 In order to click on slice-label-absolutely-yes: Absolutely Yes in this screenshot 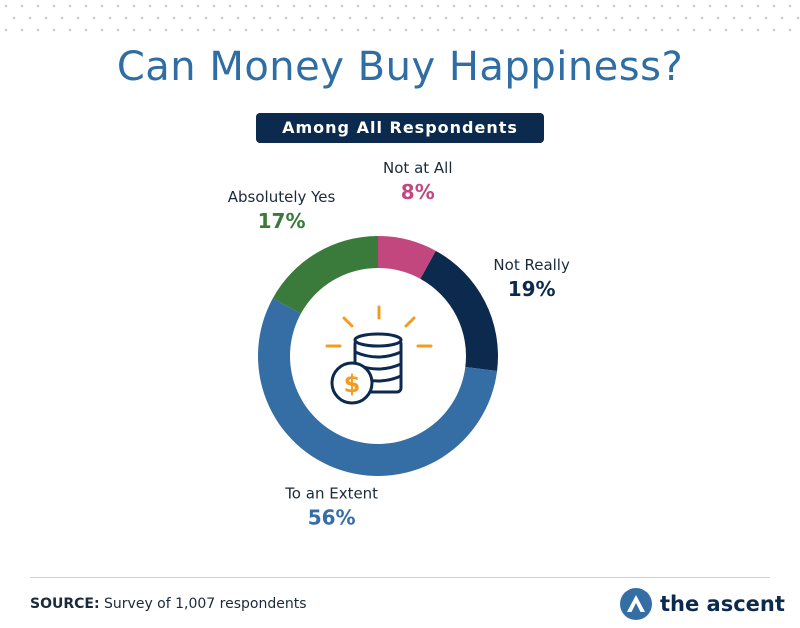, I will do `click(282, 197)`.